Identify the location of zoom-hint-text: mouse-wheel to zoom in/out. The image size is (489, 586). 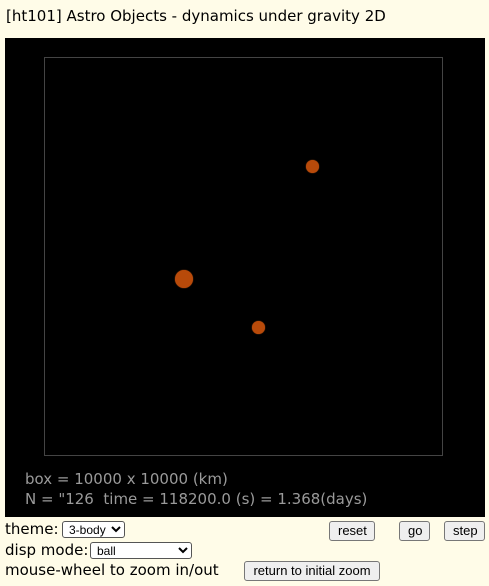
(112, 570).